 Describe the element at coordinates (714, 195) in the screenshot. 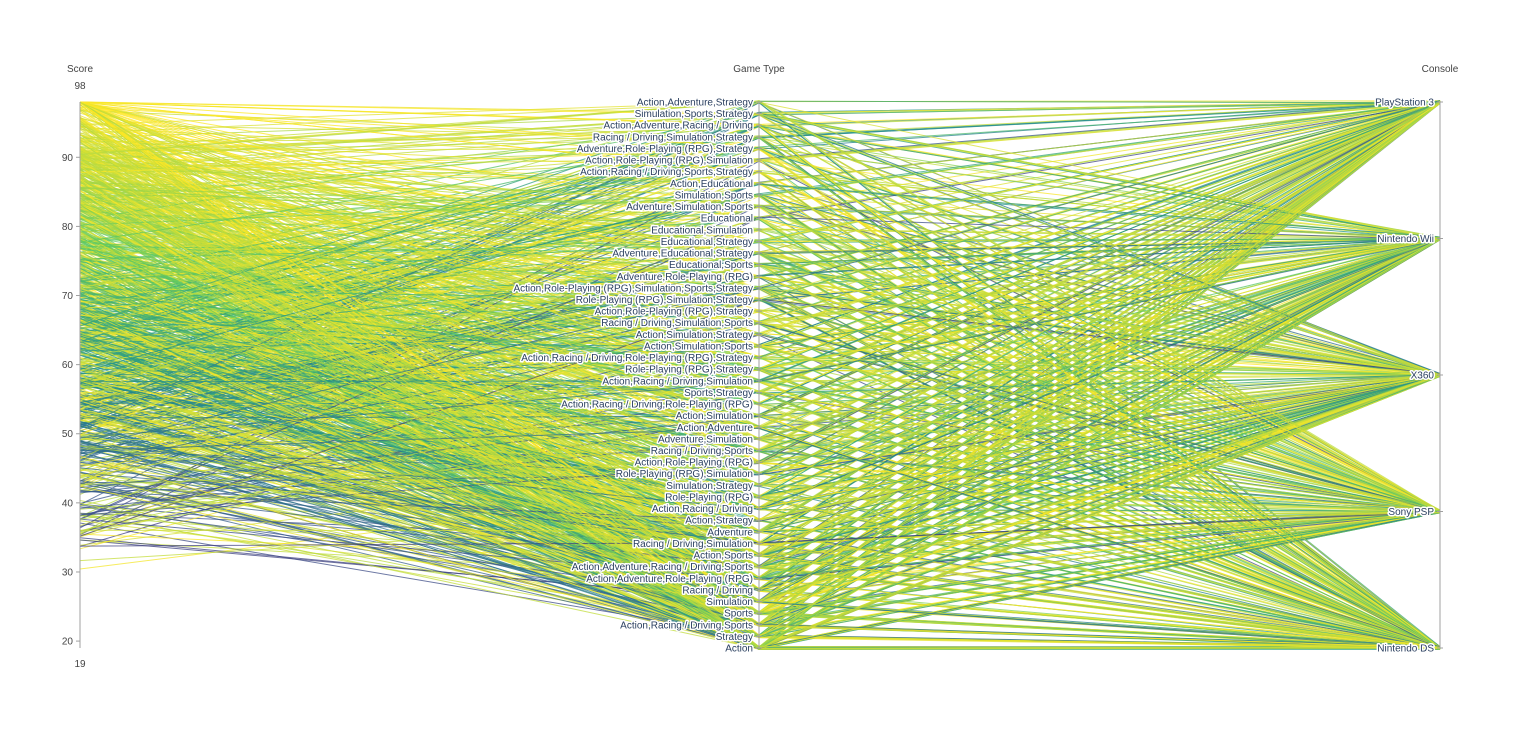

I see `type-category-label: Simulation,Sports` at that location.